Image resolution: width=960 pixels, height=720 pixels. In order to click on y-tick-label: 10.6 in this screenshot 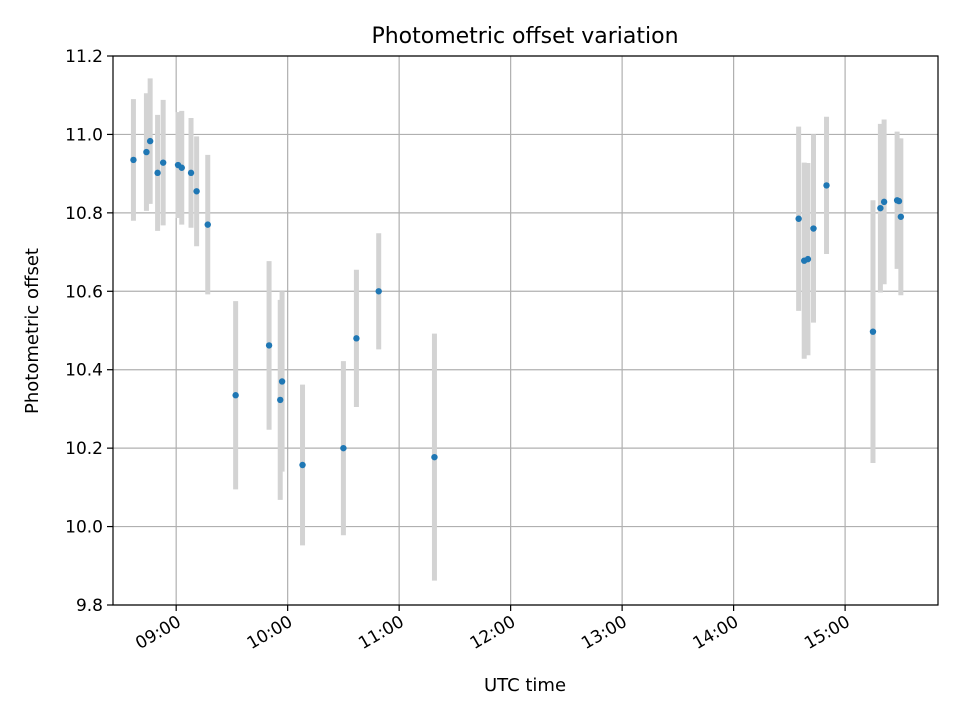, I will do `click(84, 292)`.